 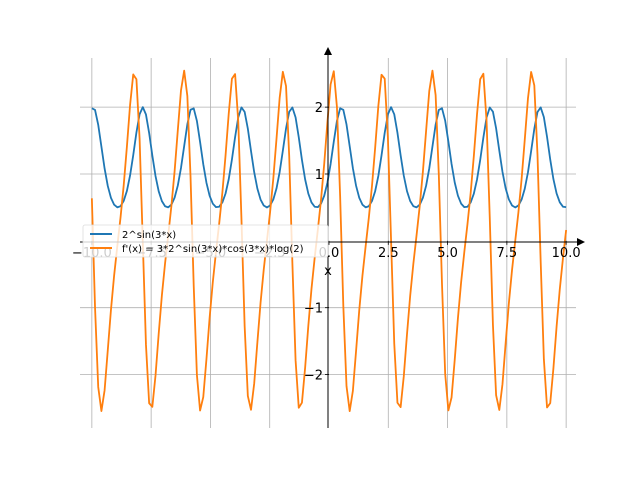 I want to click on y-axis-arrow, so click(x=328, y=51).